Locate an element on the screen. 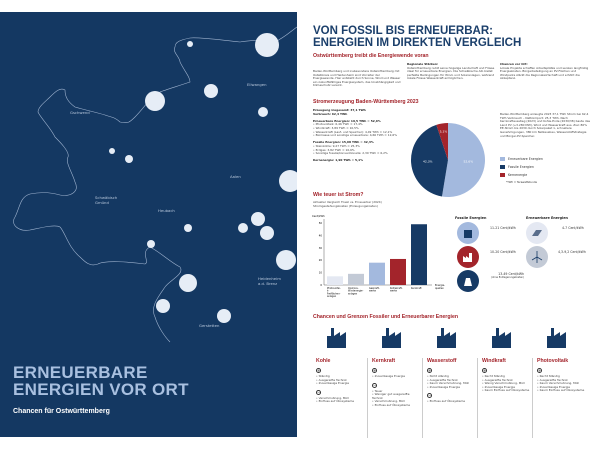 The height and width of the screenshot is (450, 600). pro-item: Ständig is located at coordinates (340, 376).